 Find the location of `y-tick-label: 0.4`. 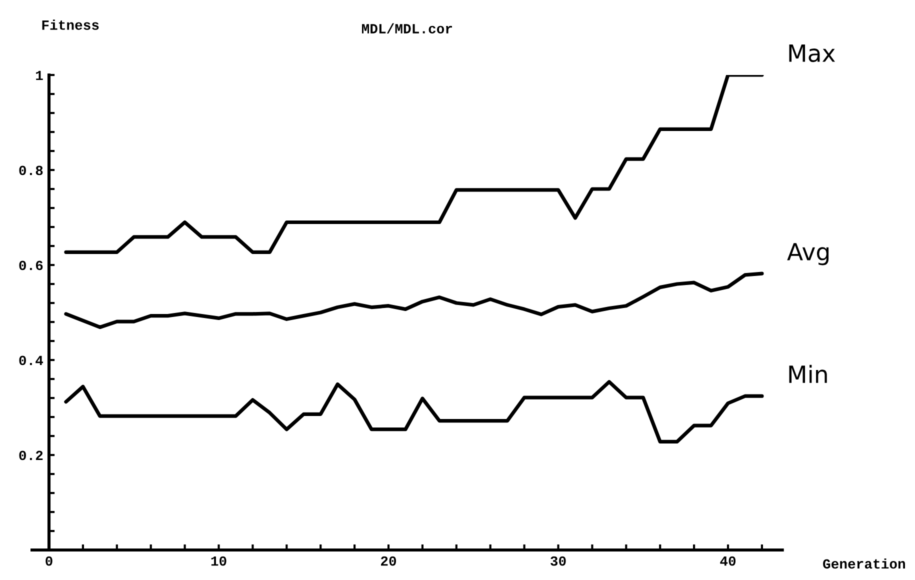

y-tick-label: 0.4 is located at coordinates (31, 361).